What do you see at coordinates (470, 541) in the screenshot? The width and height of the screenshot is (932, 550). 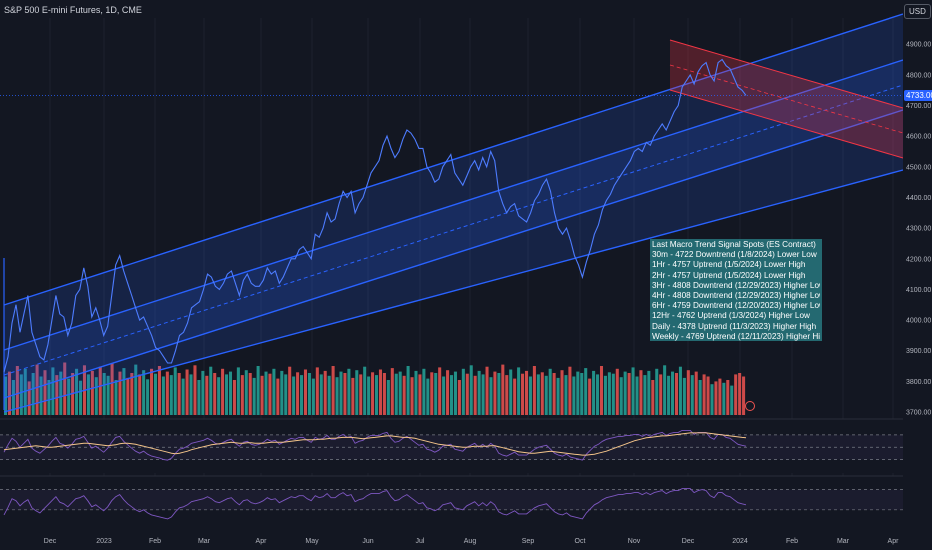 I see `x-tick-label: Aug` at bounding box center [470, 541].